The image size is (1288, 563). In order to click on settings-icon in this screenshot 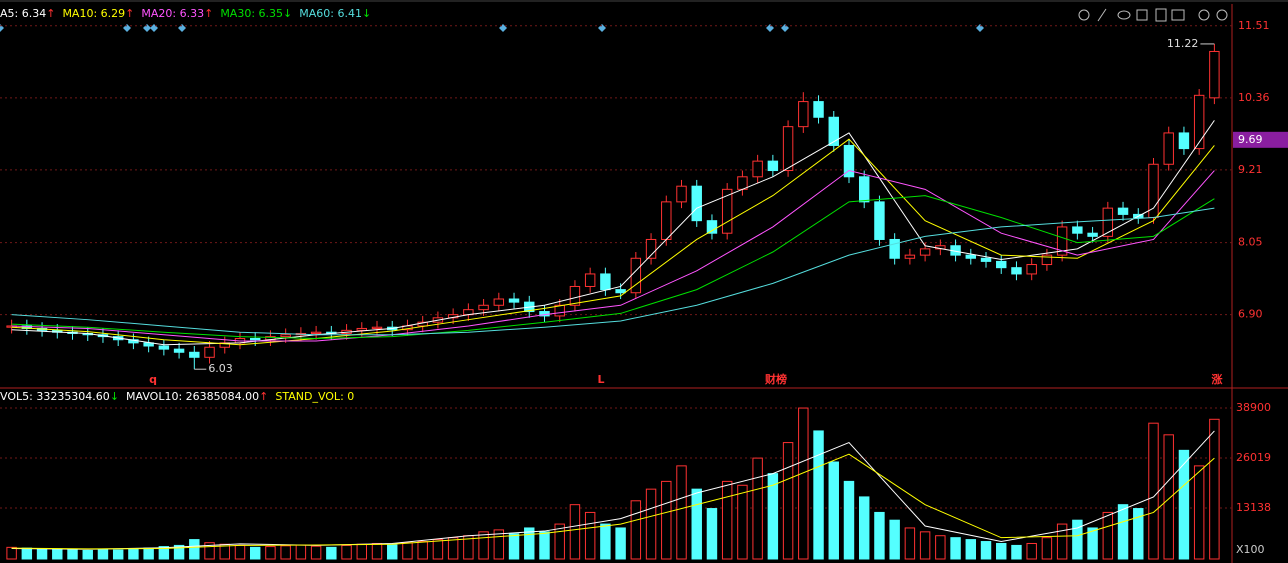, I will do `click(1084, 15)`.